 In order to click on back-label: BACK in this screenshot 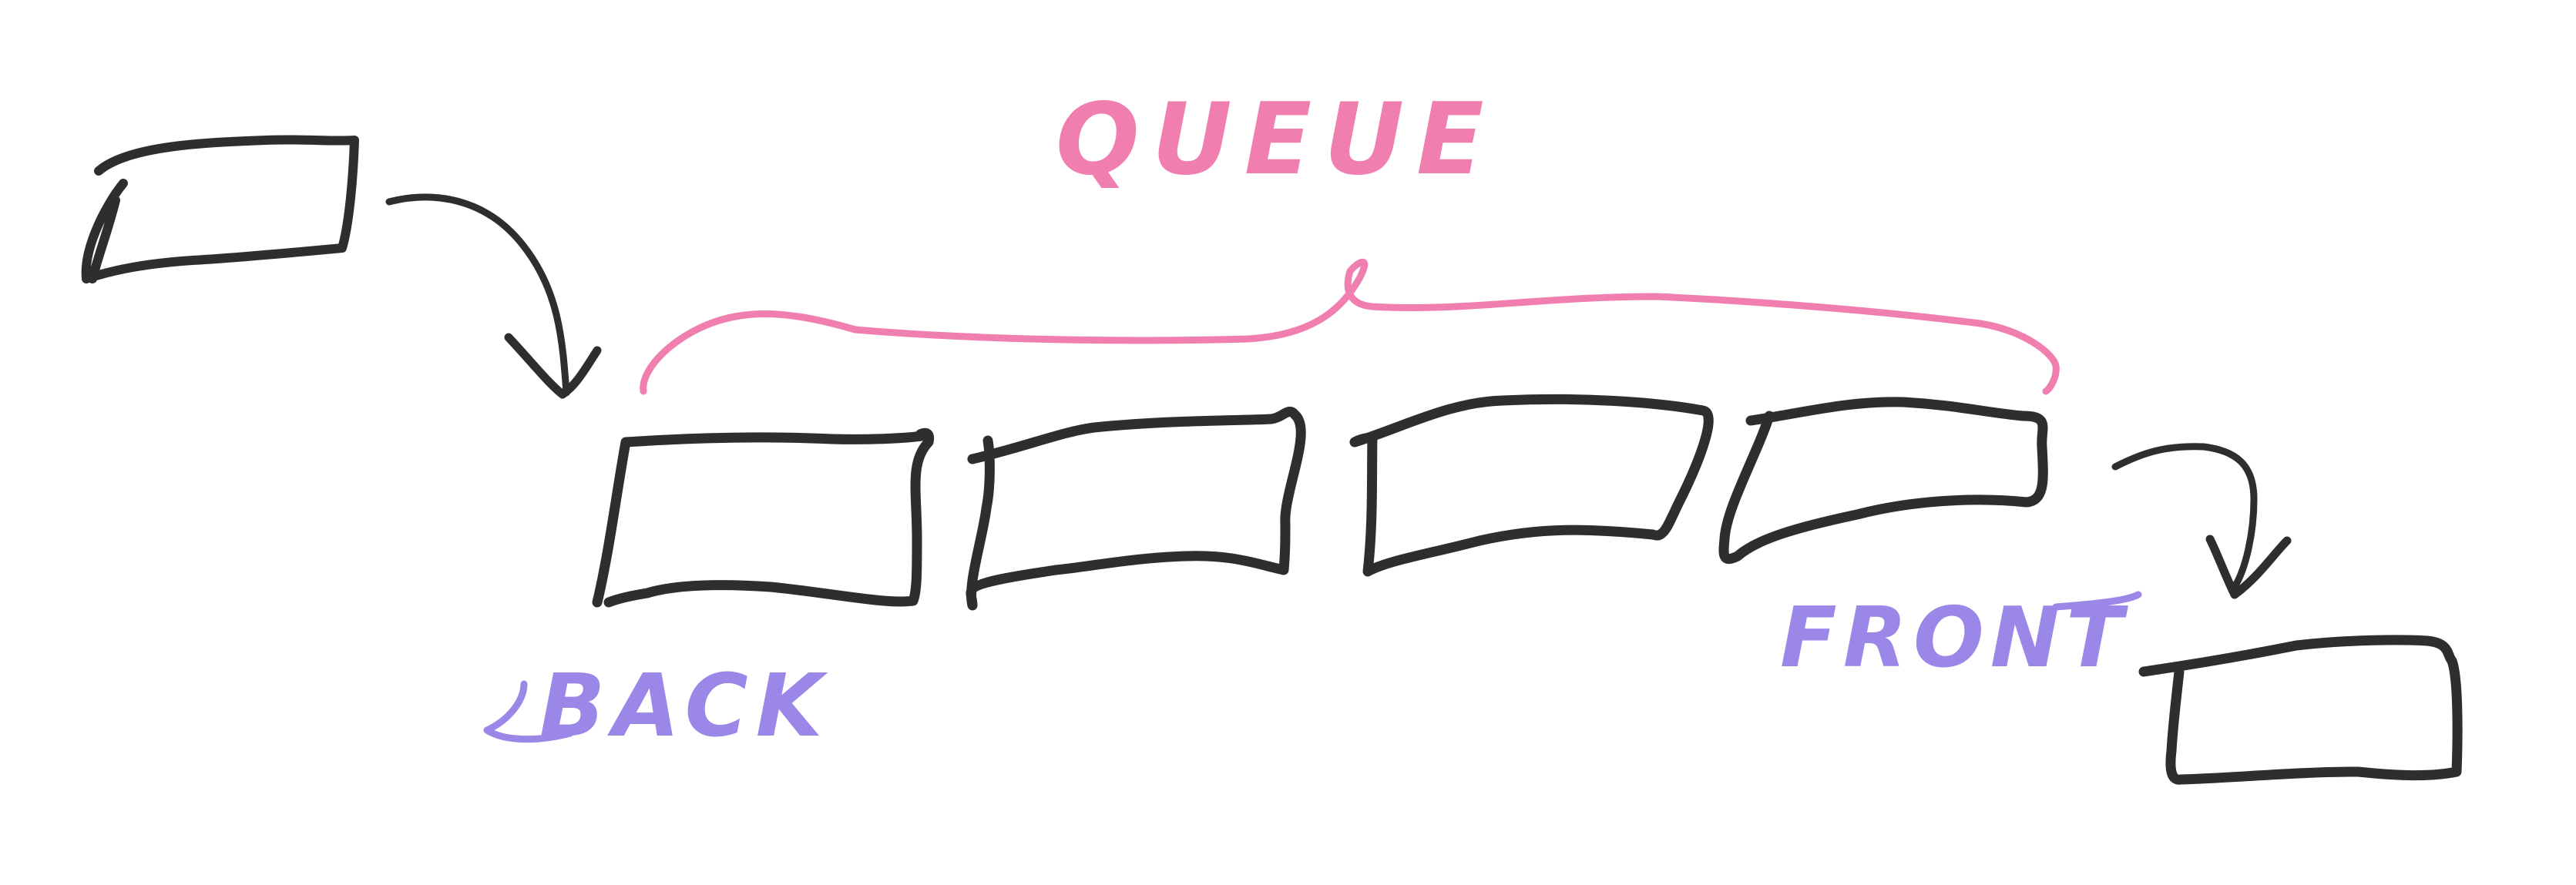, I will do `click(685, 706)`.